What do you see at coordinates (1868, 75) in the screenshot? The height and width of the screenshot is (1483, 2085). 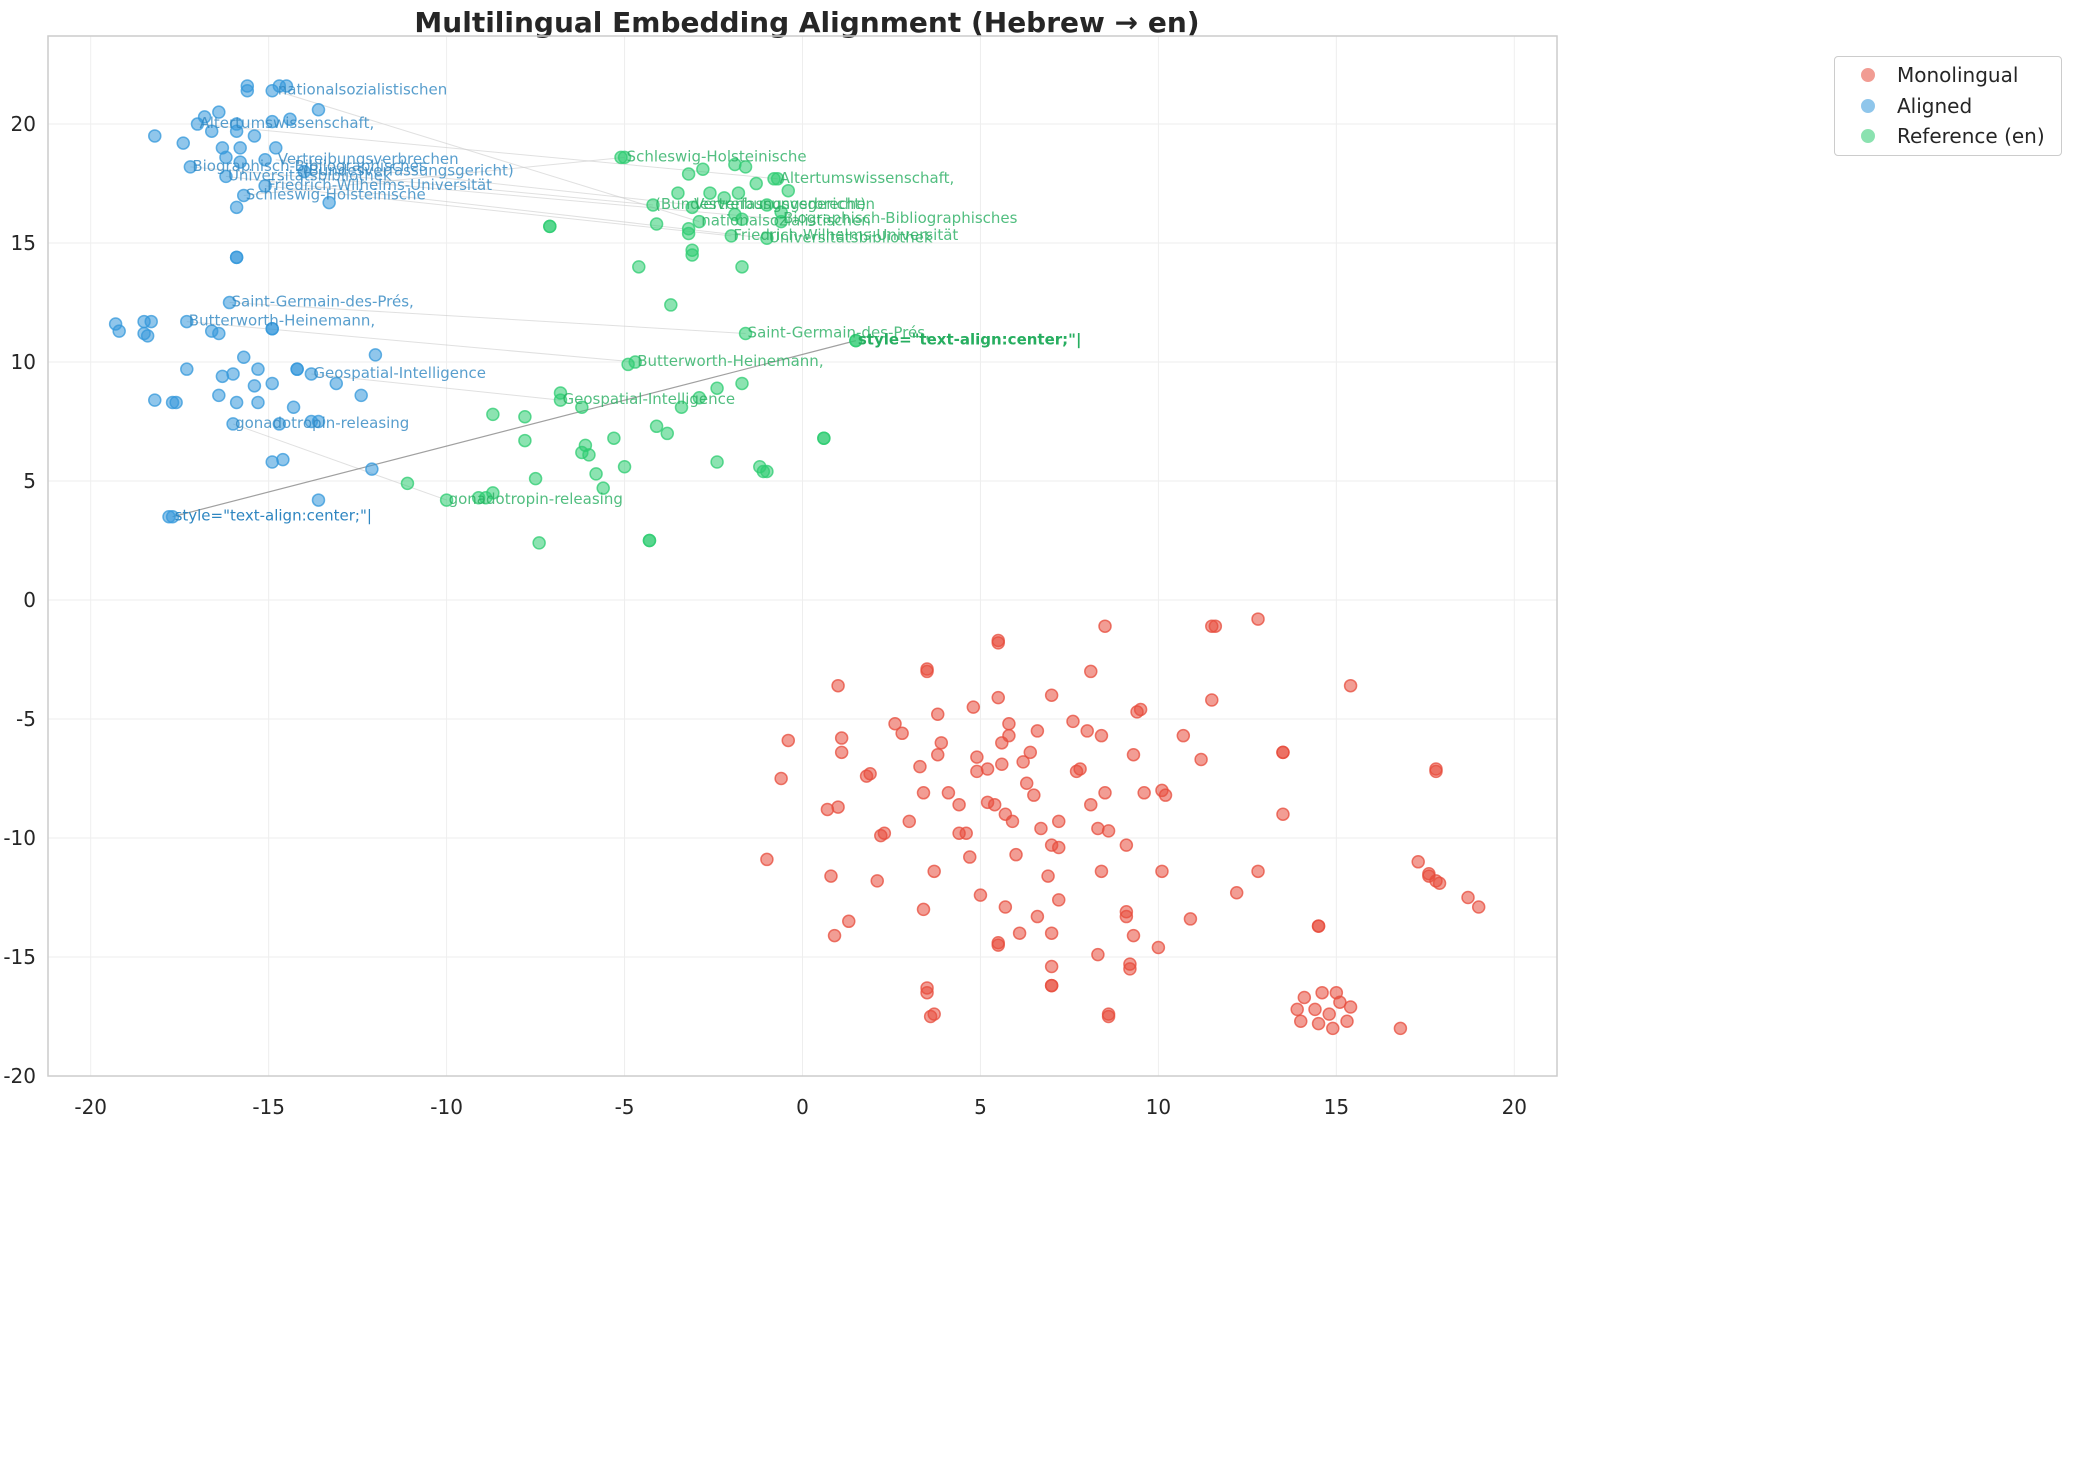 I see `monolingual-marker-icon` at bounding box center [1868, 75].